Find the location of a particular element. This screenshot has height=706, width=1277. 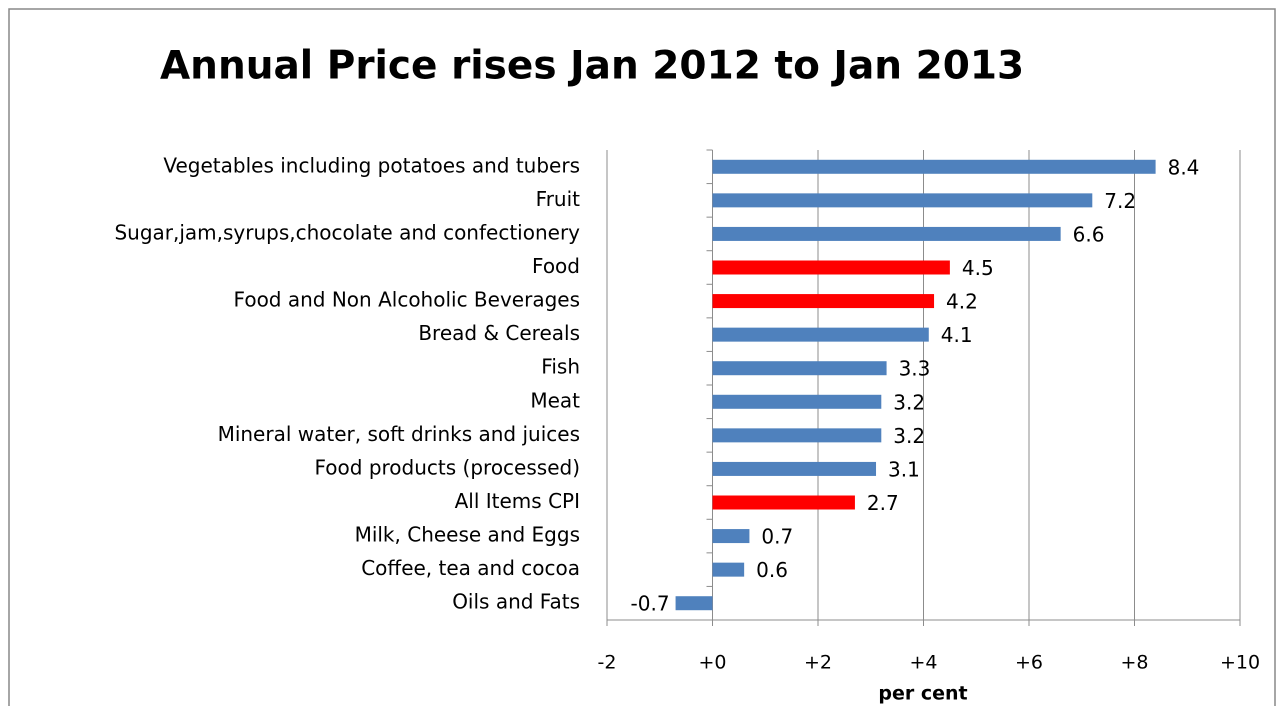

x-tick-label: +0 is located at coordinates (712, 663).